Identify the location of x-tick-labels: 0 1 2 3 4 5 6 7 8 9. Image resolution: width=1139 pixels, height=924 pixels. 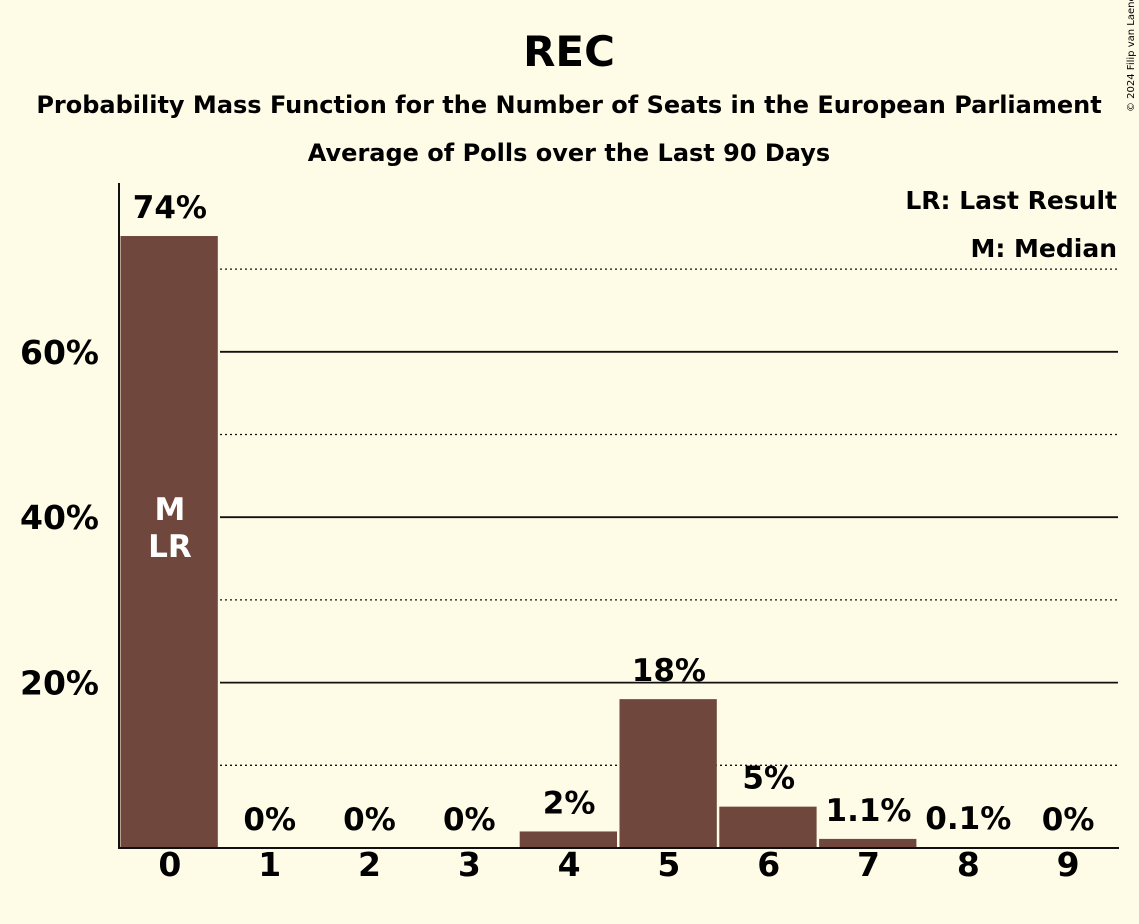
(618, 864).